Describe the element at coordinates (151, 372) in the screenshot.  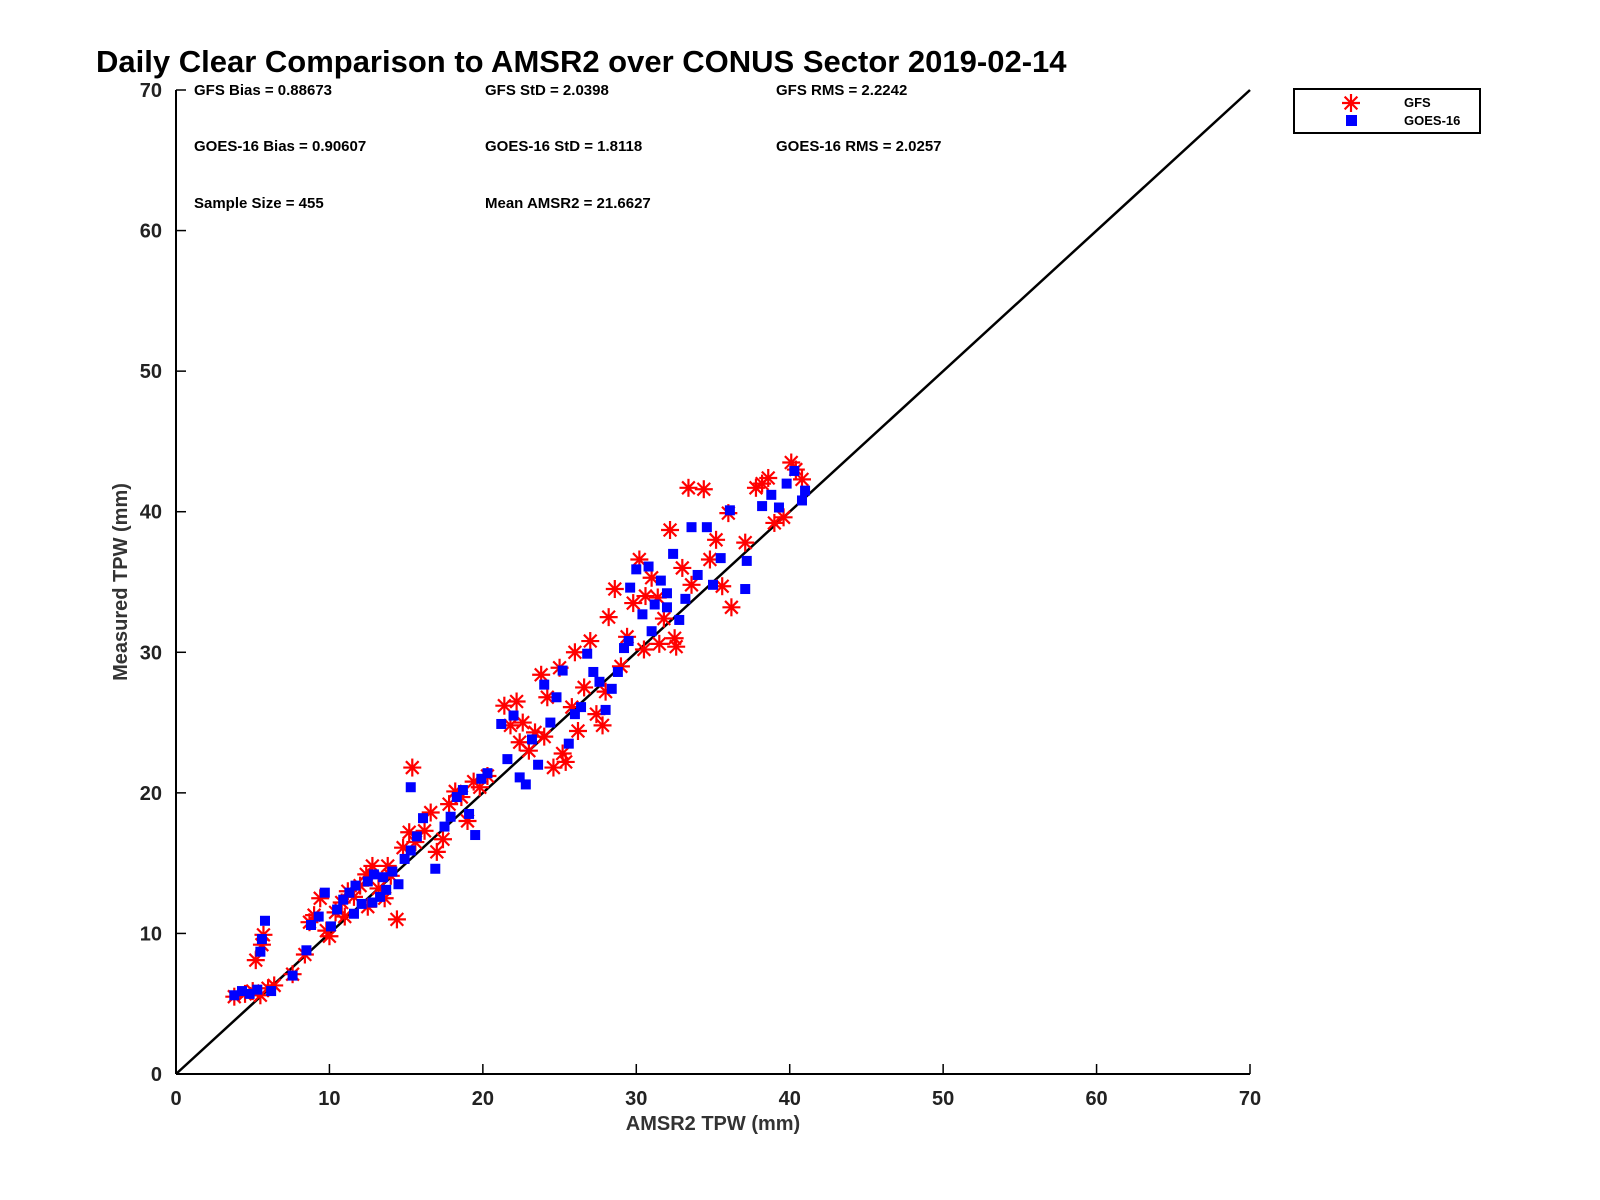
I see `y-tick-label: 50` at that location.